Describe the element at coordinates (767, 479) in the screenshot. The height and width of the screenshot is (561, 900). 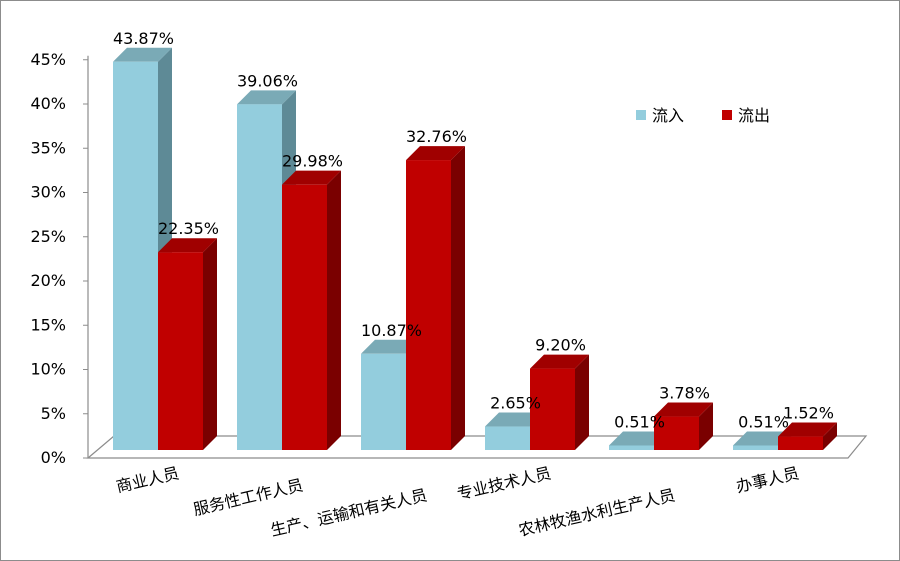
I see `category-label: 办事人员` at that location.